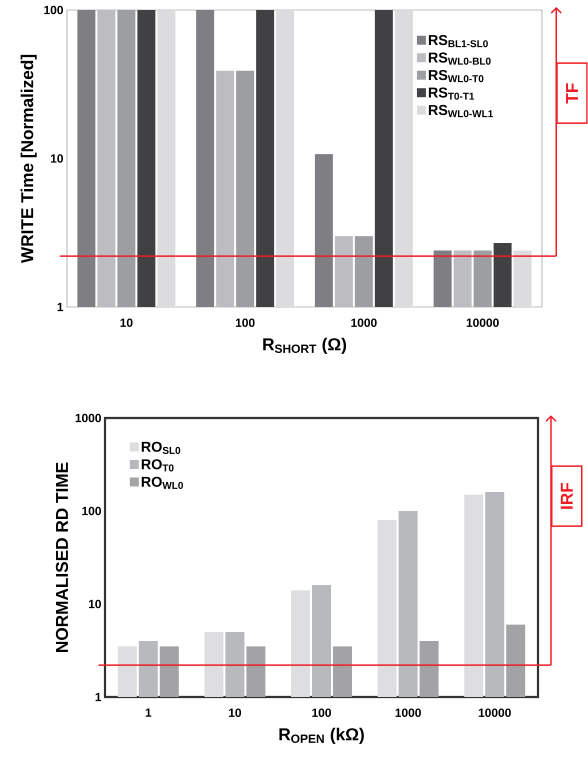 This screenshot has height=775, width=588. What do you see at coordinates (28, 159) in the screenshot?
I see `y-axis-title: WRITE Time [Normalized]` at bounding box center [28, 159].